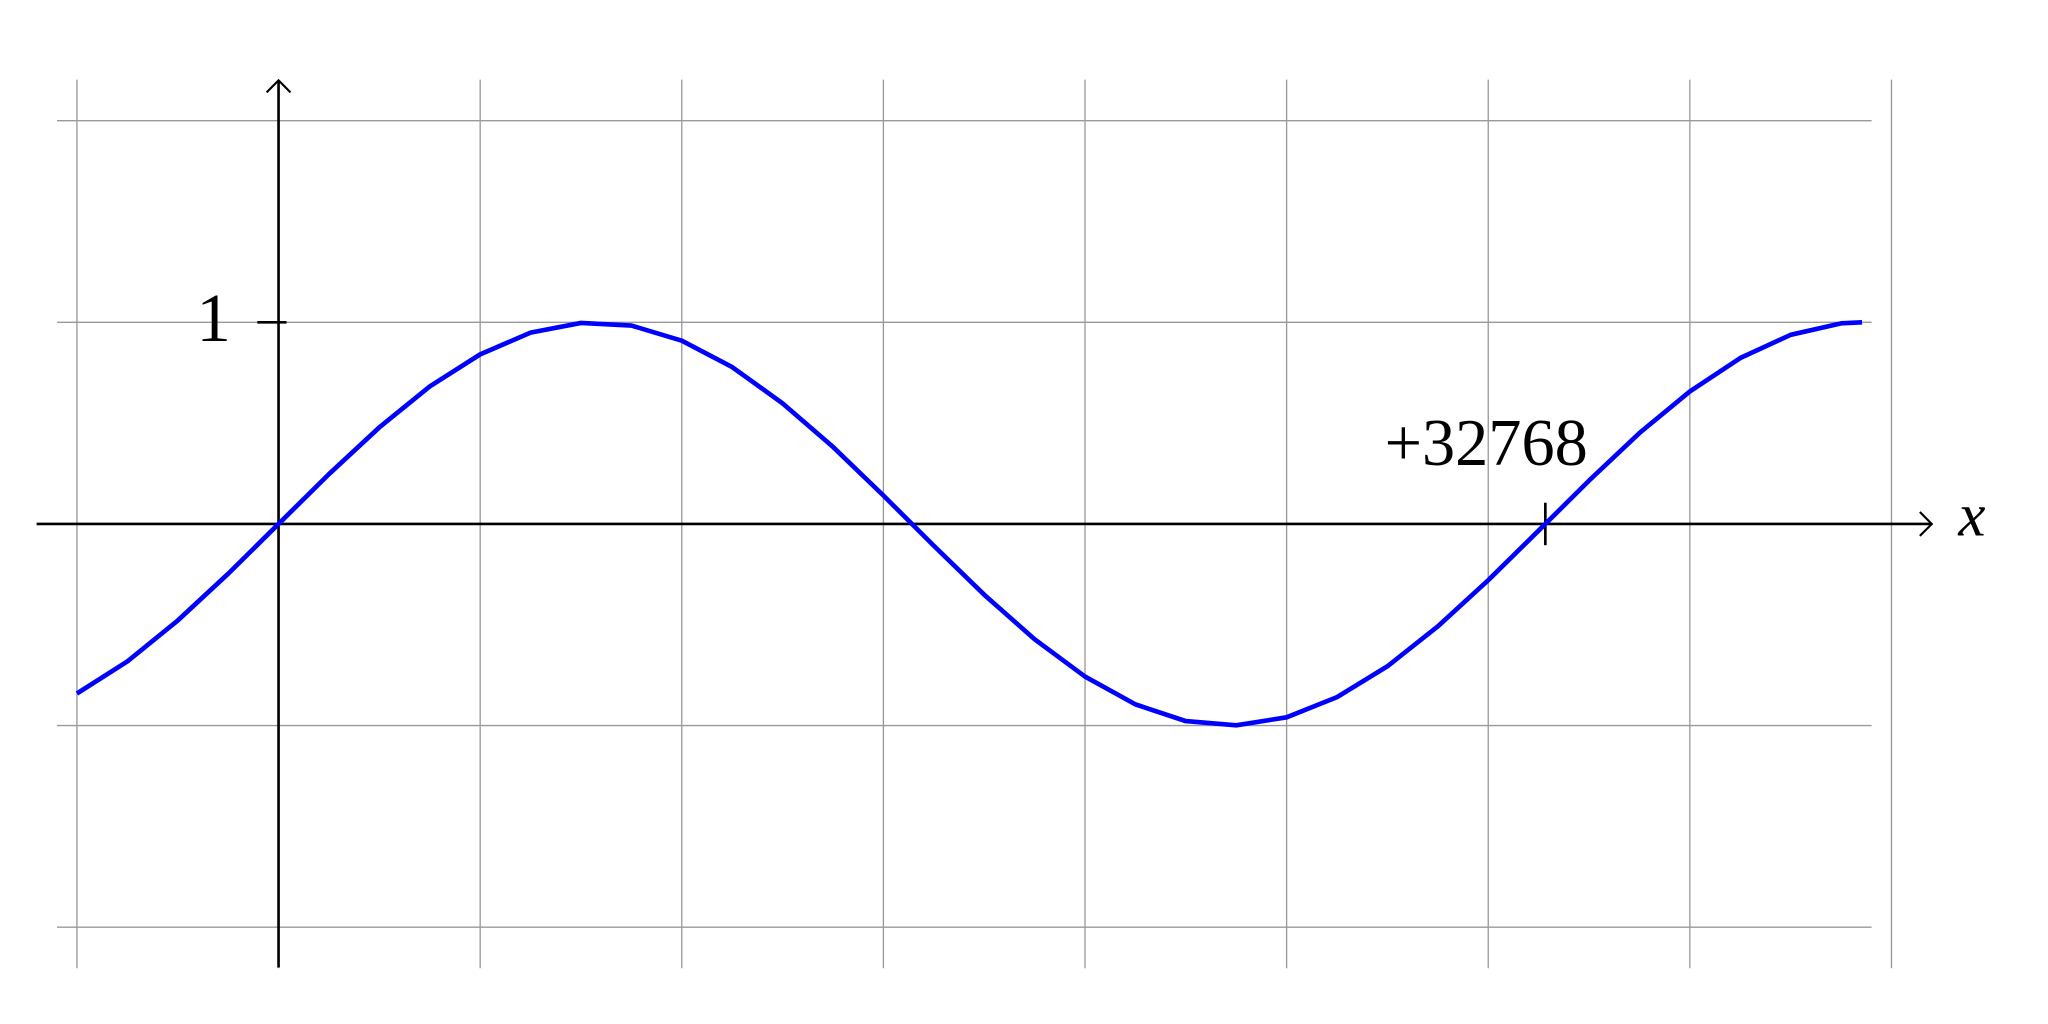 This screenshot has height=1024, width=2048. Describe the element at coordinates (213, 318) in the screenshot. I see `y-tick-label: 1` at that location.